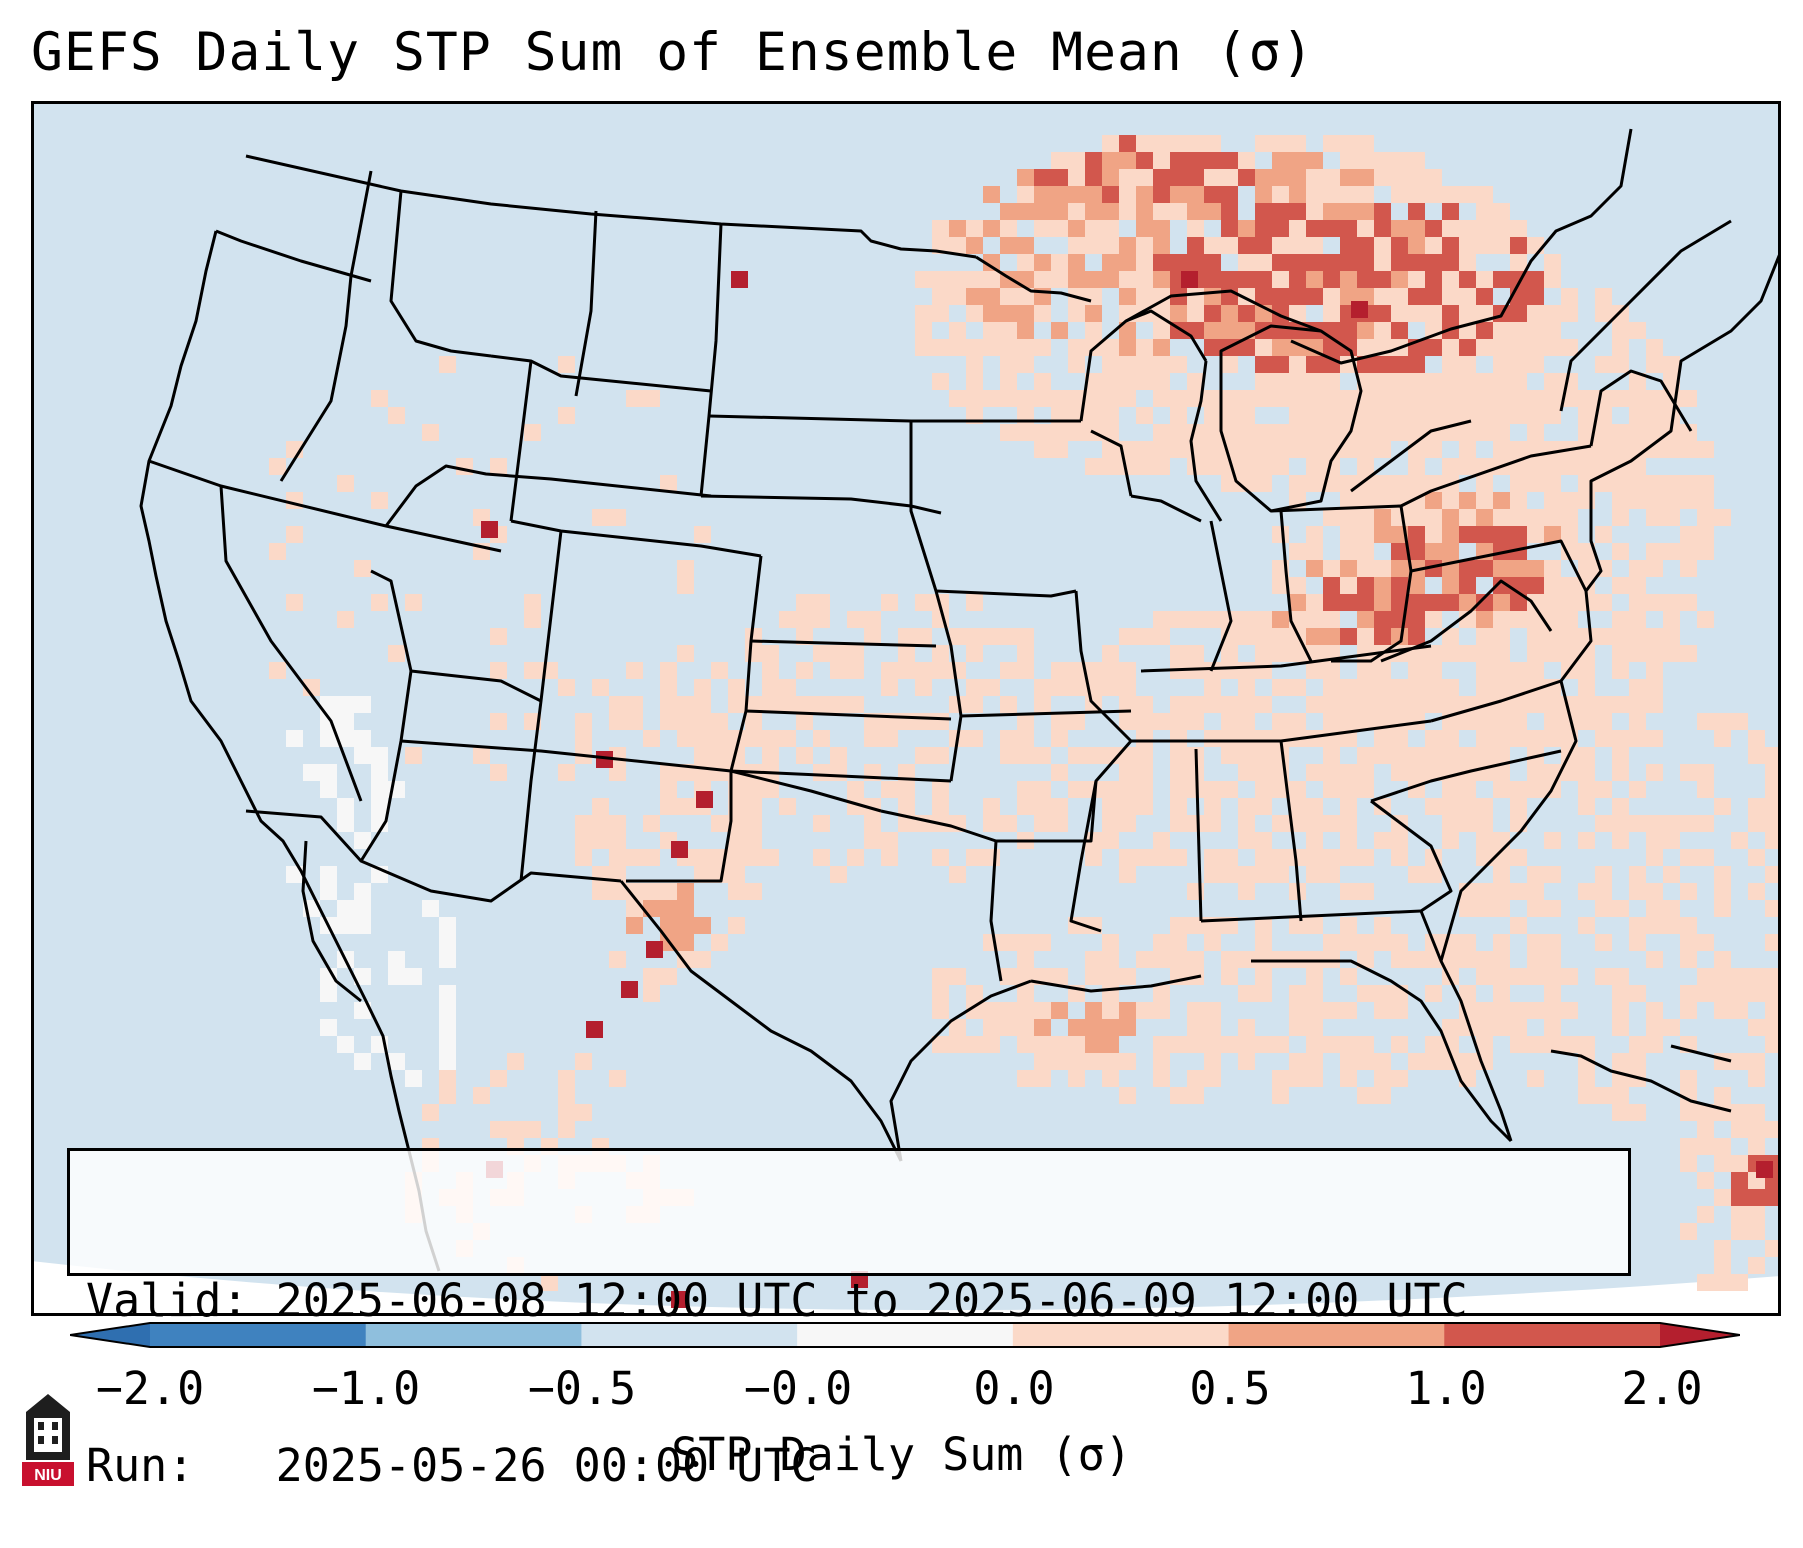 This screenshot has height=1548, width=1803. What do you see at coordinates (290, 751) in the screenshot?
I see `pacific-coastline` at bounding box center [290, 751].